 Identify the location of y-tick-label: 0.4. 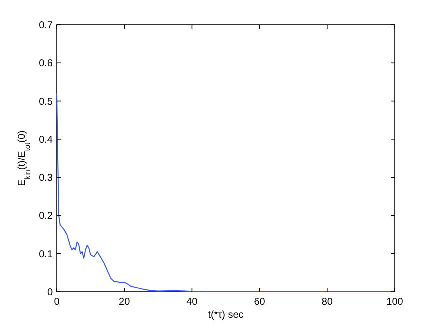
(46, 140).